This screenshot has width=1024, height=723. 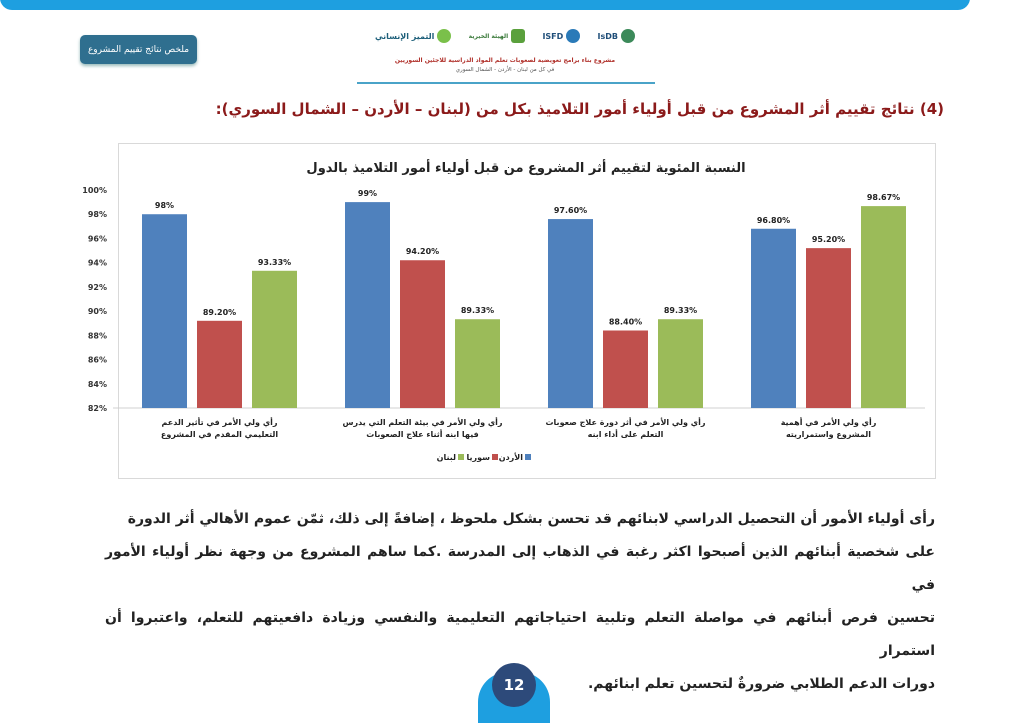 I want to click on y-tick-label: 94%, so click(x=97, y=263).